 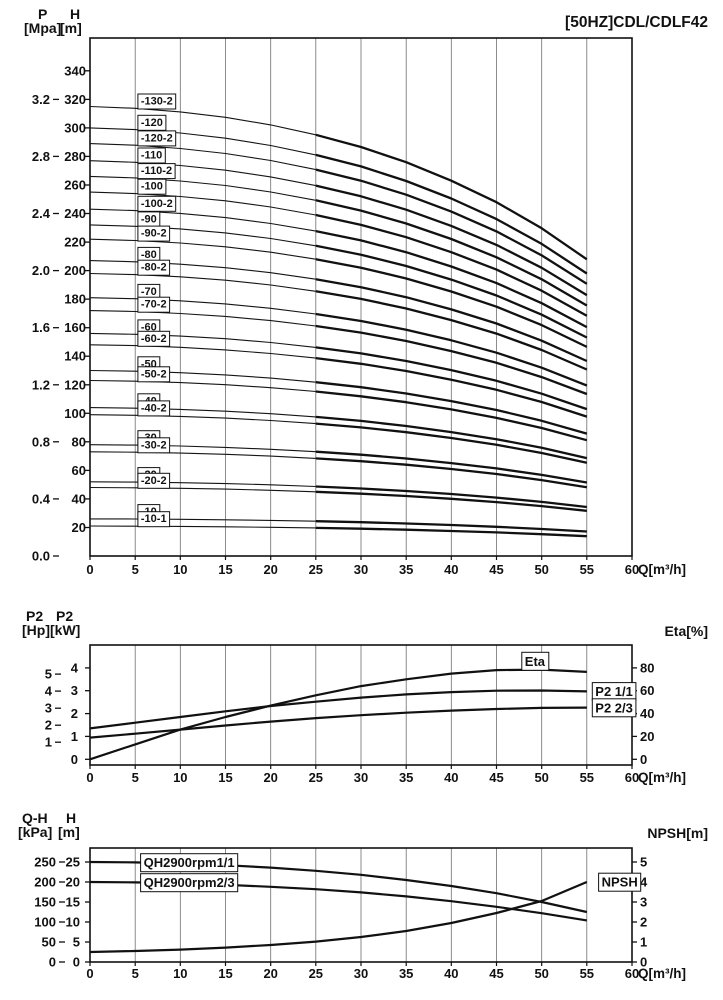 What do you see at coordinates (154, 234) in the screenshot?
I see `svg-text: -90-2` at bounding box center [154, 234].